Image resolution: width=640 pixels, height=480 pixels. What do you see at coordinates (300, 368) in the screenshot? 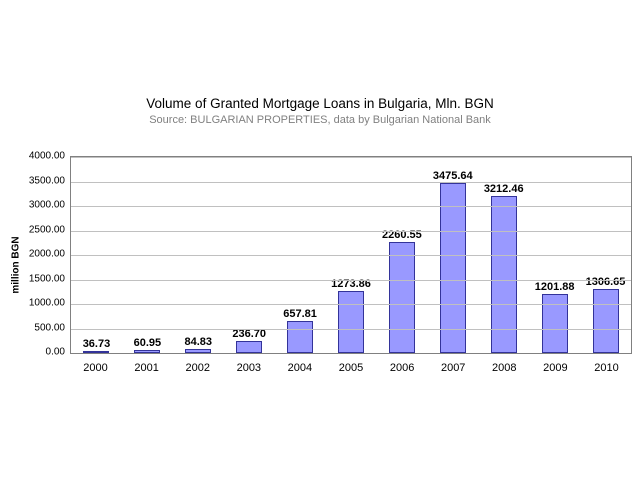
I see `x-label-2004: 2004` at bounding box center [300, 368].